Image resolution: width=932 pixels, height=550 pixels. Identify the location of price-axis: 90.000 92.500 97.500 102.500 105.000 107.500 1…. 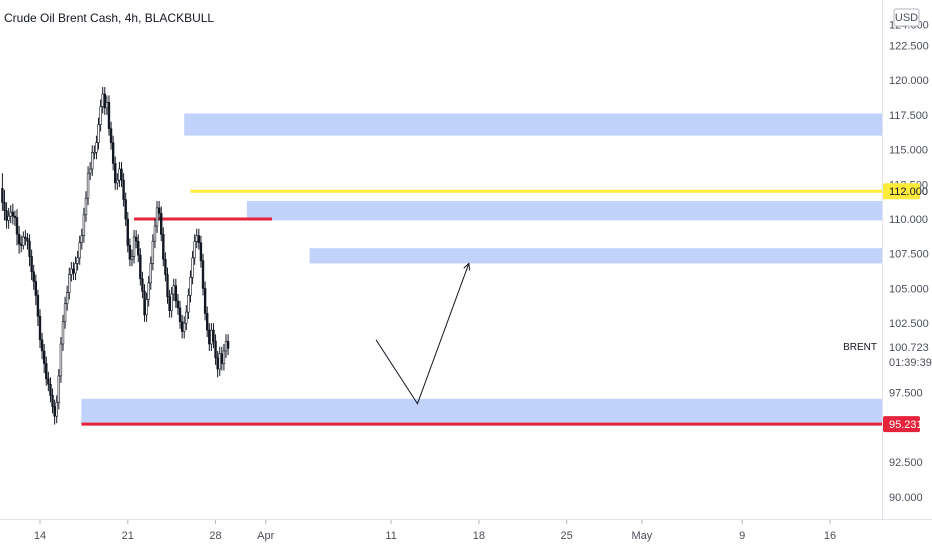
(909, 262).